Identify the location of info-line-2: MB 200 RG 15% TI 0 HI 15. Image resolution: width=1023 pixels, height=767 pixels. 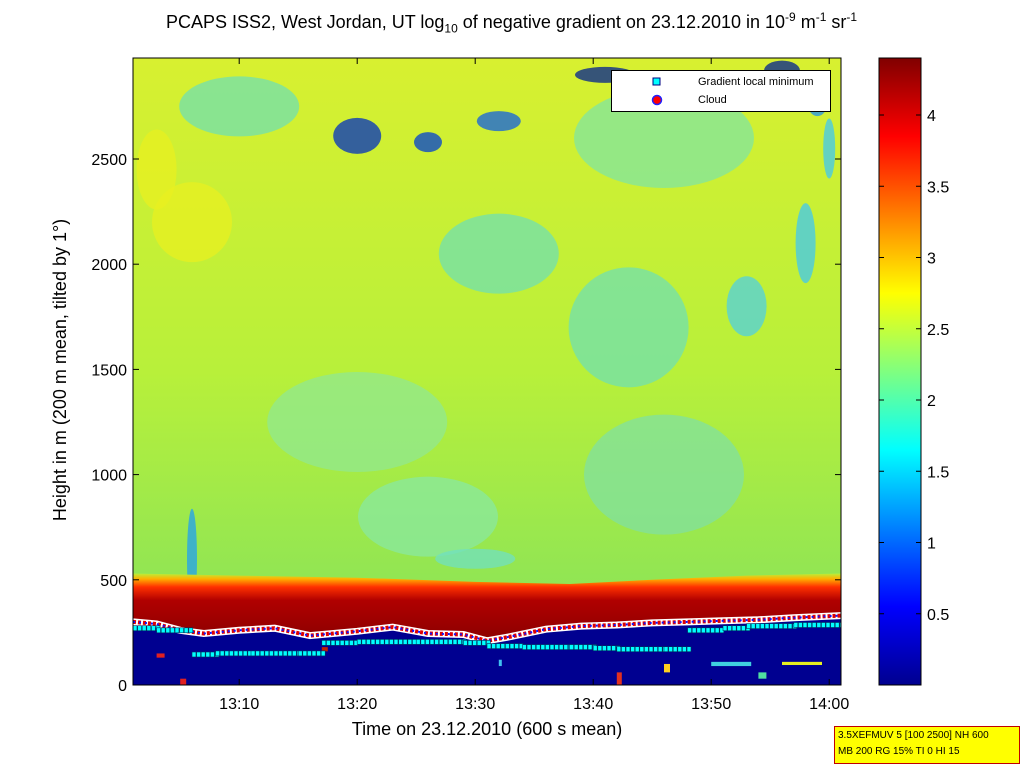
(899, 751).